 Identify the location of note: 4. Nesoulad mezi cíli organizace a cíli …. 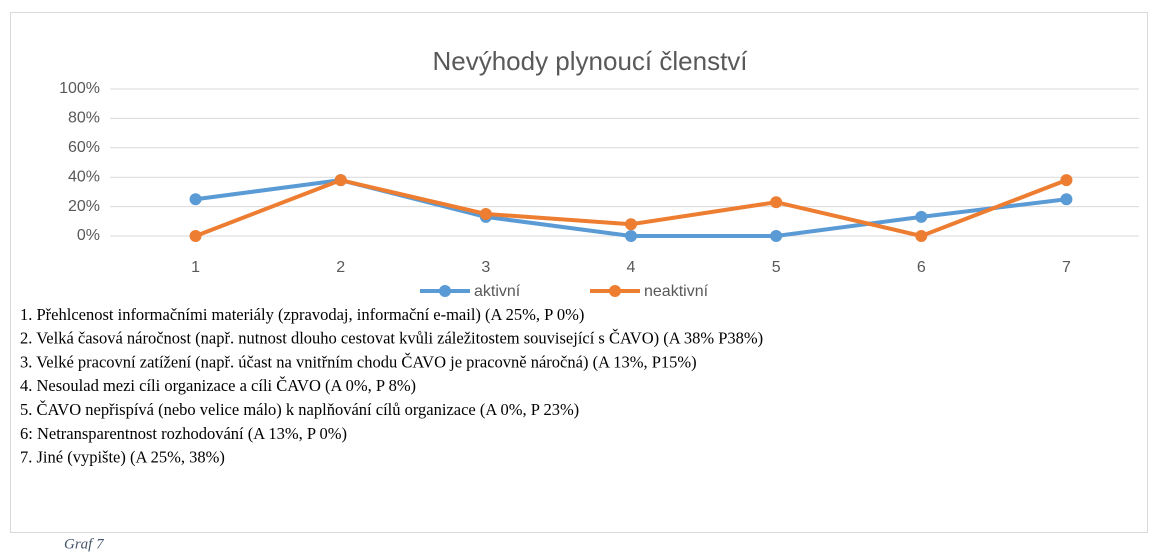
(218, 385).